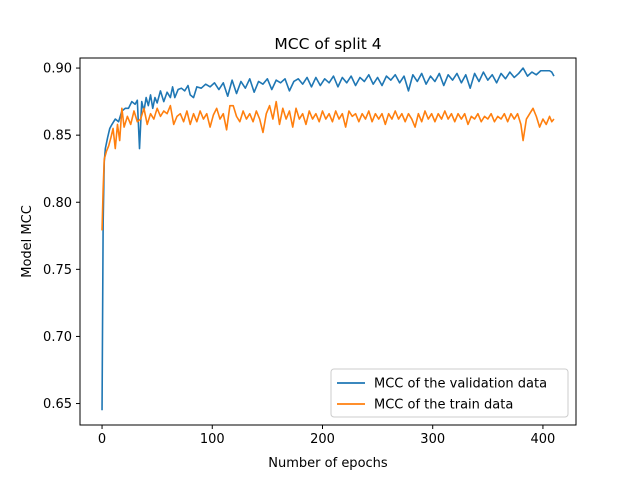  Describe the element at coordinates (57, 136) in the screenshot. I see `y-tick-label: 0.85` at that location.